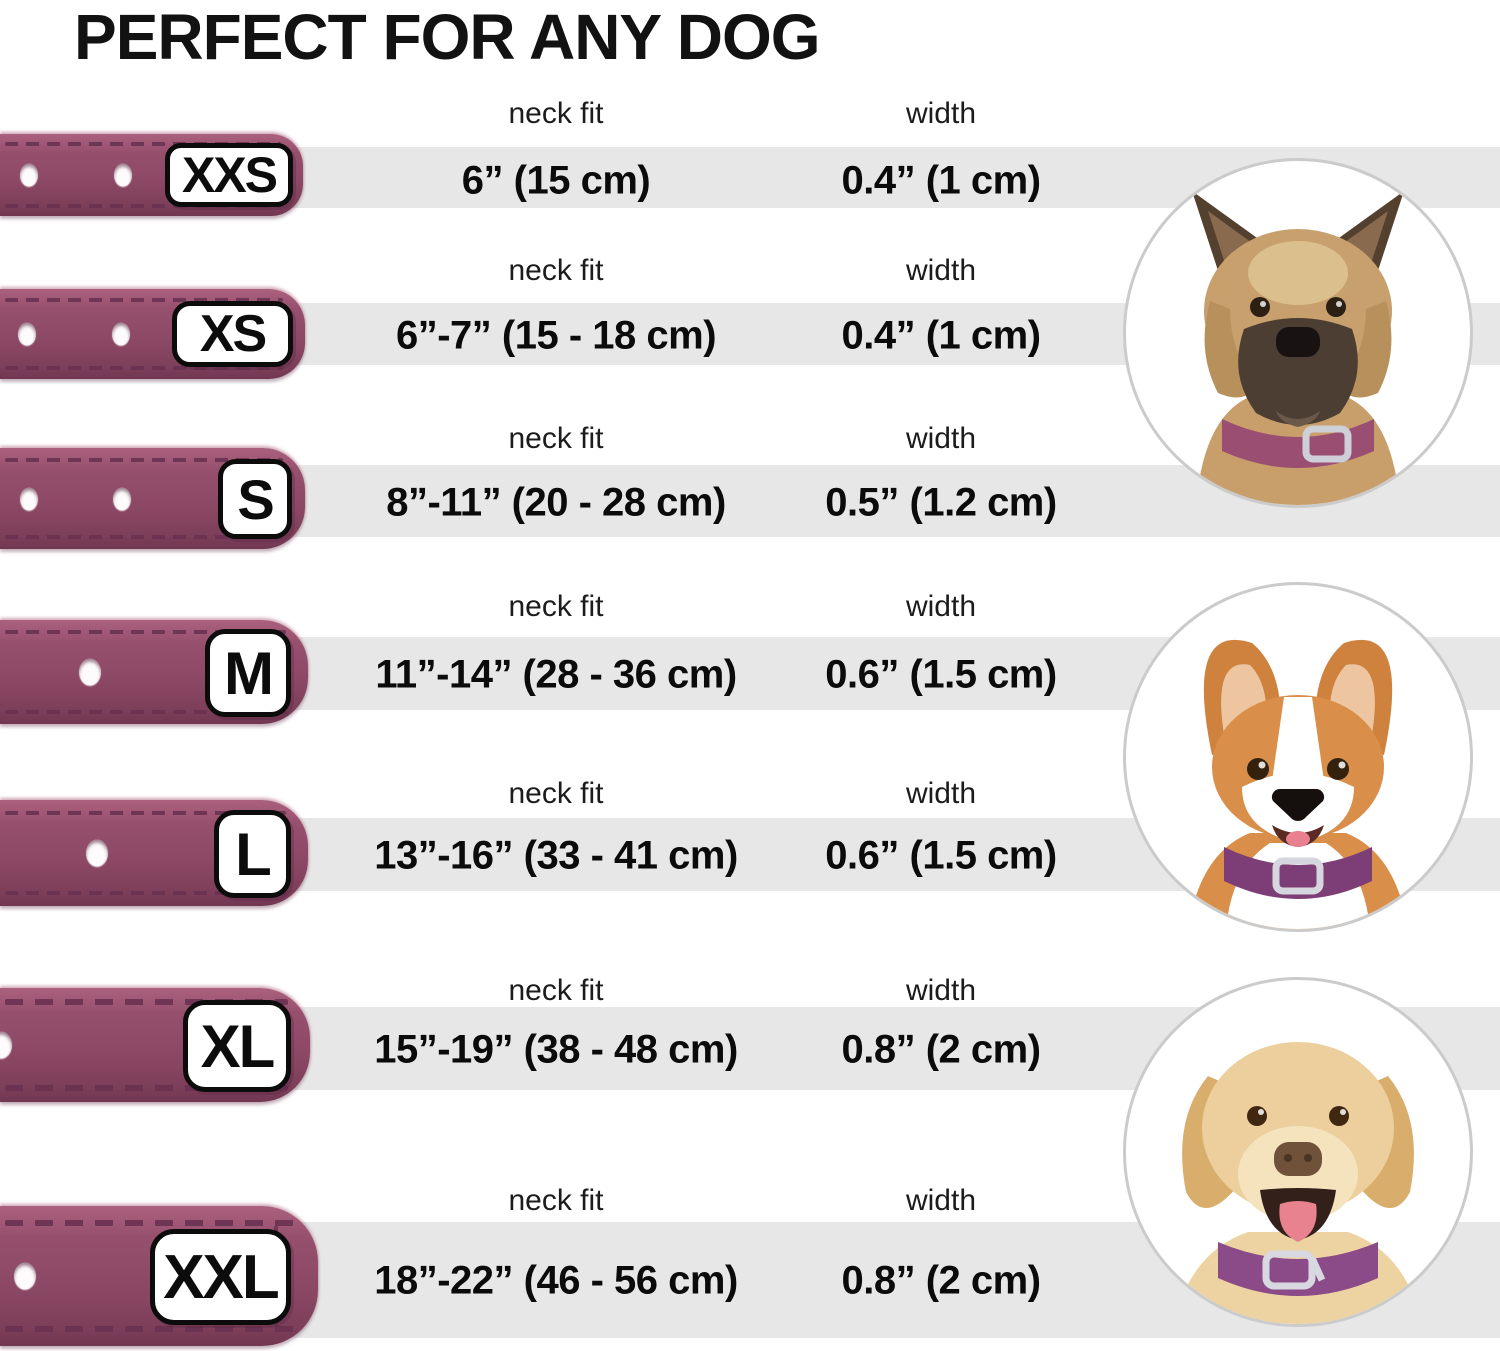  Describe the element at coordinates (941, 1049) in the screenshot. I see `width-value-xl: 0.8” (2 cm)` at that location.